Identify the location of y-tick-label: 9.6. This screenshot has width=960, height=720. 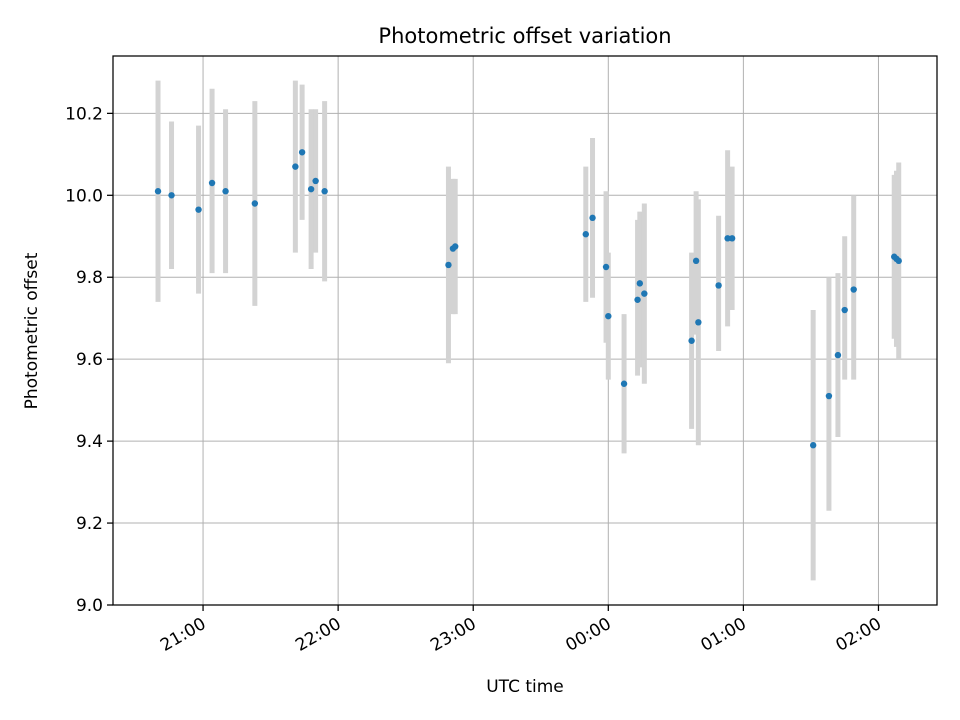
(89, 360).